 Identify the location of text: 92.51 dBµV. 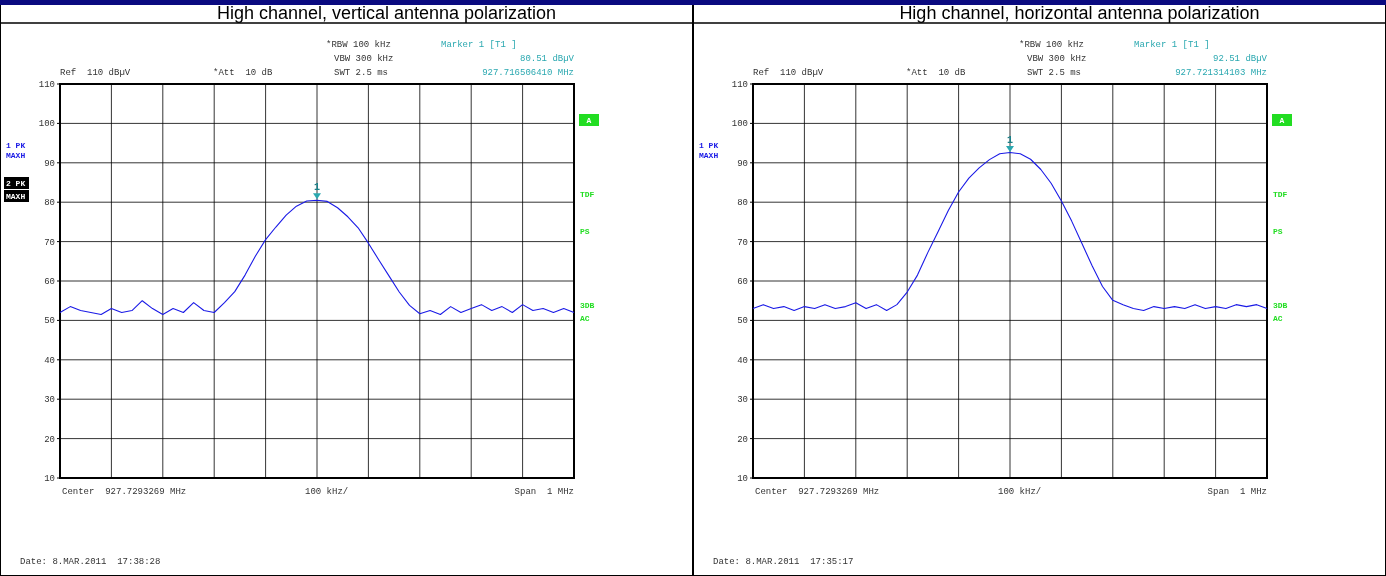
(1240, 59).